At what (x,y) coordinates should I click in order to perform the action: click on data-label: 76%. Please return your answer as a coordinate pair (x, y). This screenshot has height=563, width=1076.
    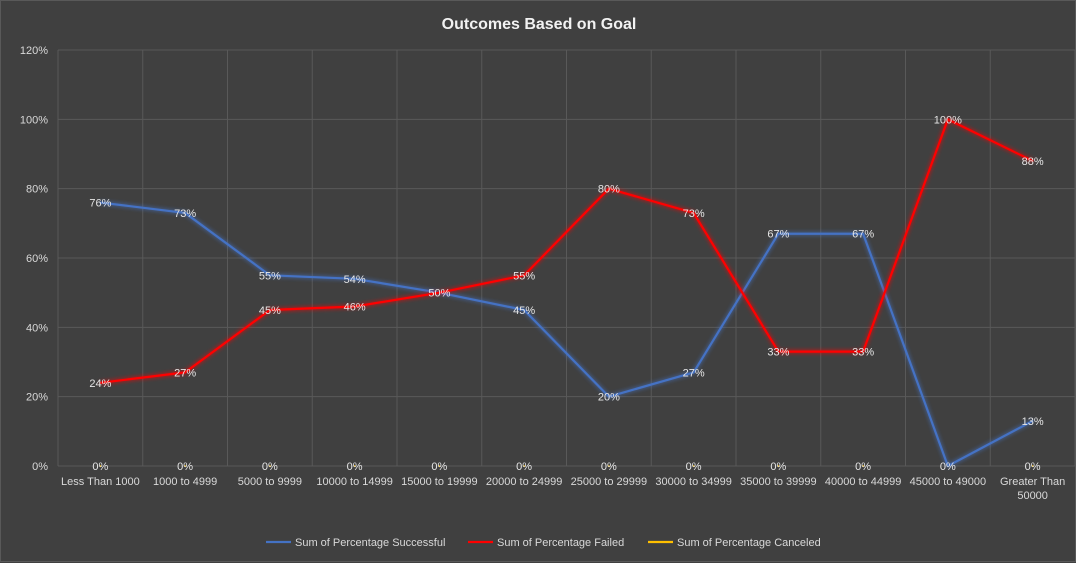
    Looking at the image, I should click on (100, 204).